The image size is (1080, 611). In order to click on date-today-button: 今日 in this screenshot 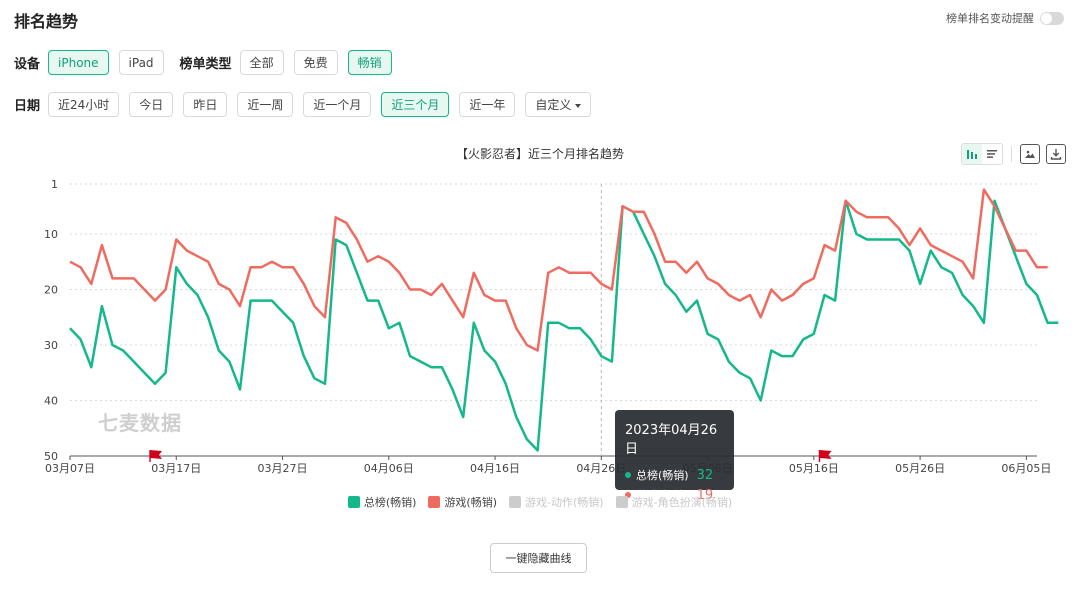, I will do `click(151, 104)`.